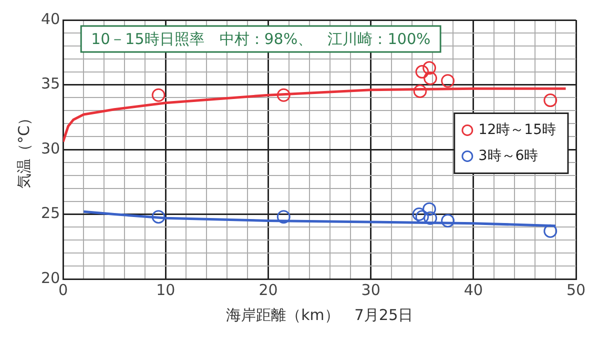 This screenshot has width=600, height=341. What do you see at coordinates (23, 149) in the screenshot?
I see `y-axis-title: 気温（°C）` at bounding box center [23, 149].